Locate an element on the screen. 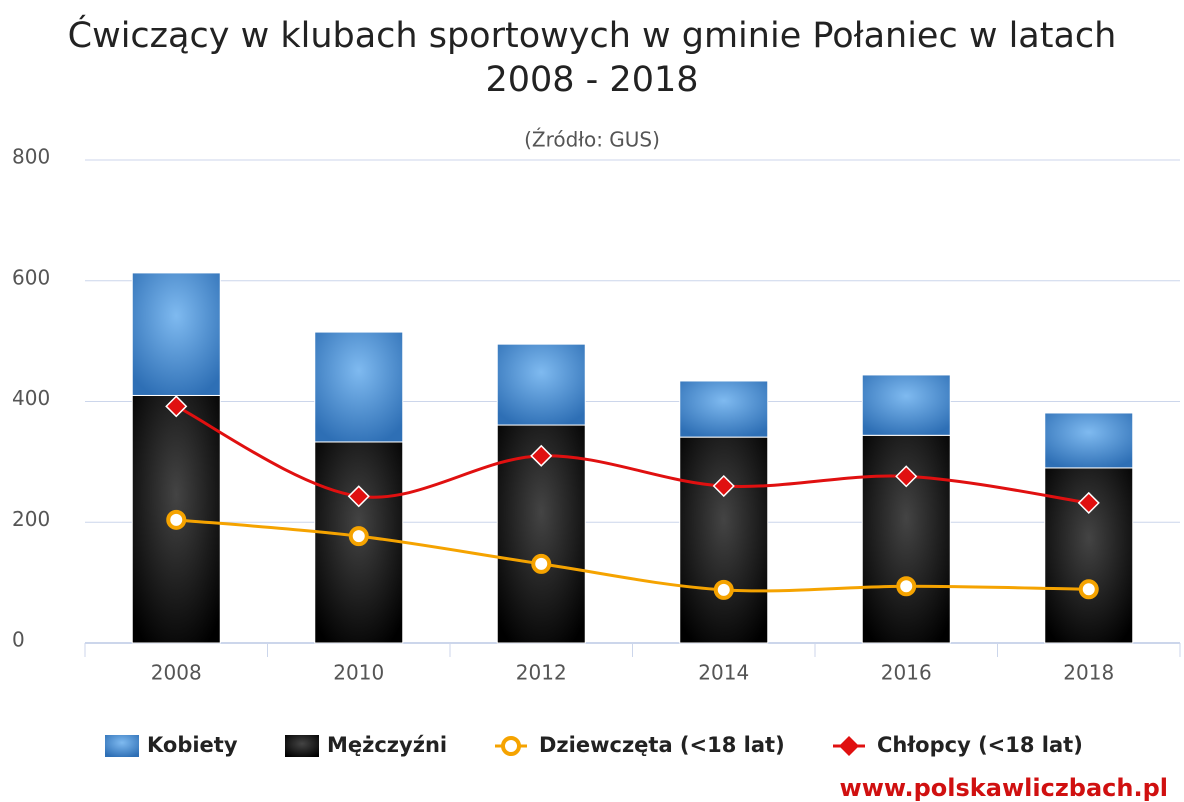 The height and width of the screenshot is (802, 1184). x-tick-label: 2008 is located at coordinates (176, 673).